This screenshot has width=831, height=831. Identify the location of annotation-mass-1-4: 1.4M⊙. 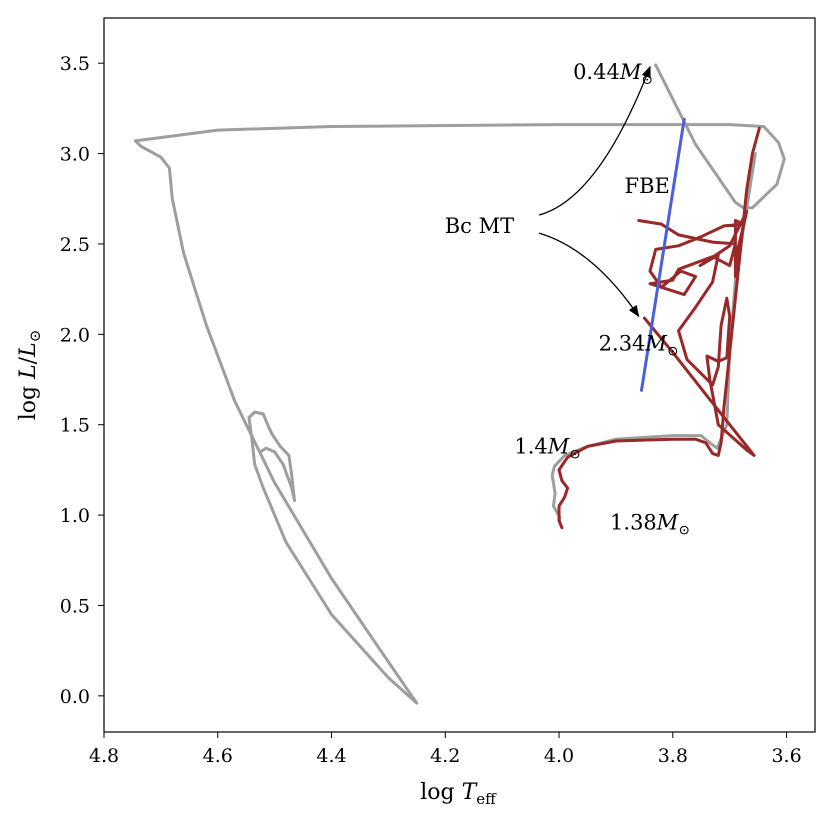
(547, 448).